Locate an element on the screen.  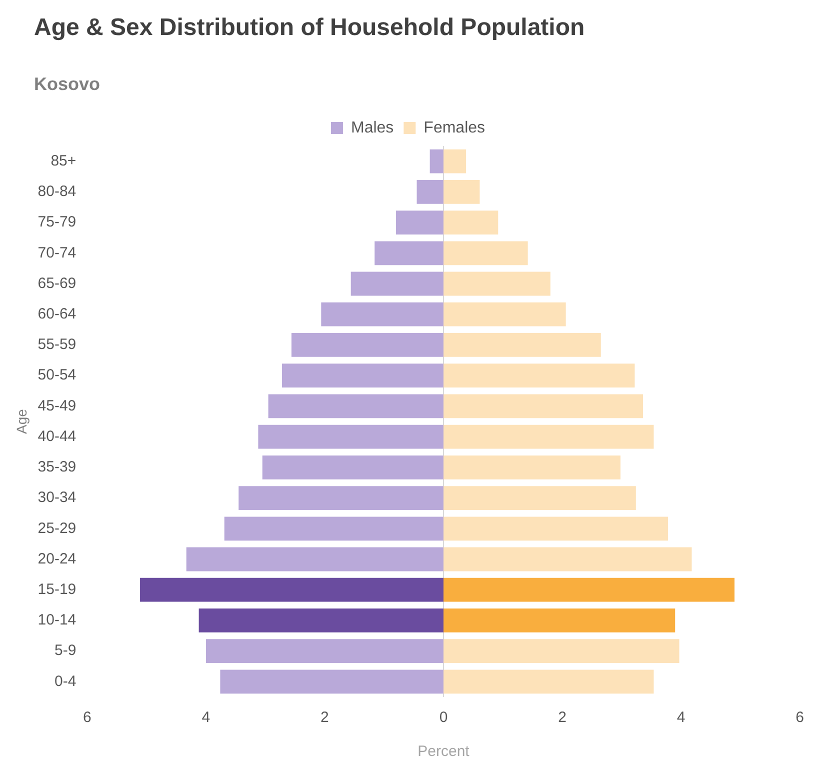
y-tick-label: 30-34 is located at coordinates (57, 497).